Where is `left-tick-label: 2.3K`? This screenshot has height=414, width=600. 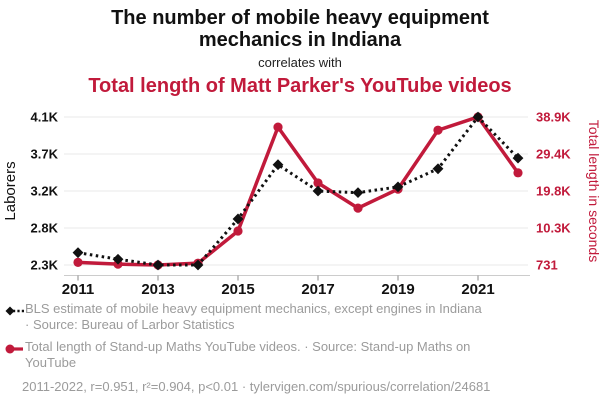 left-tick-label: 2.3K is located at coordinates (45, 265).